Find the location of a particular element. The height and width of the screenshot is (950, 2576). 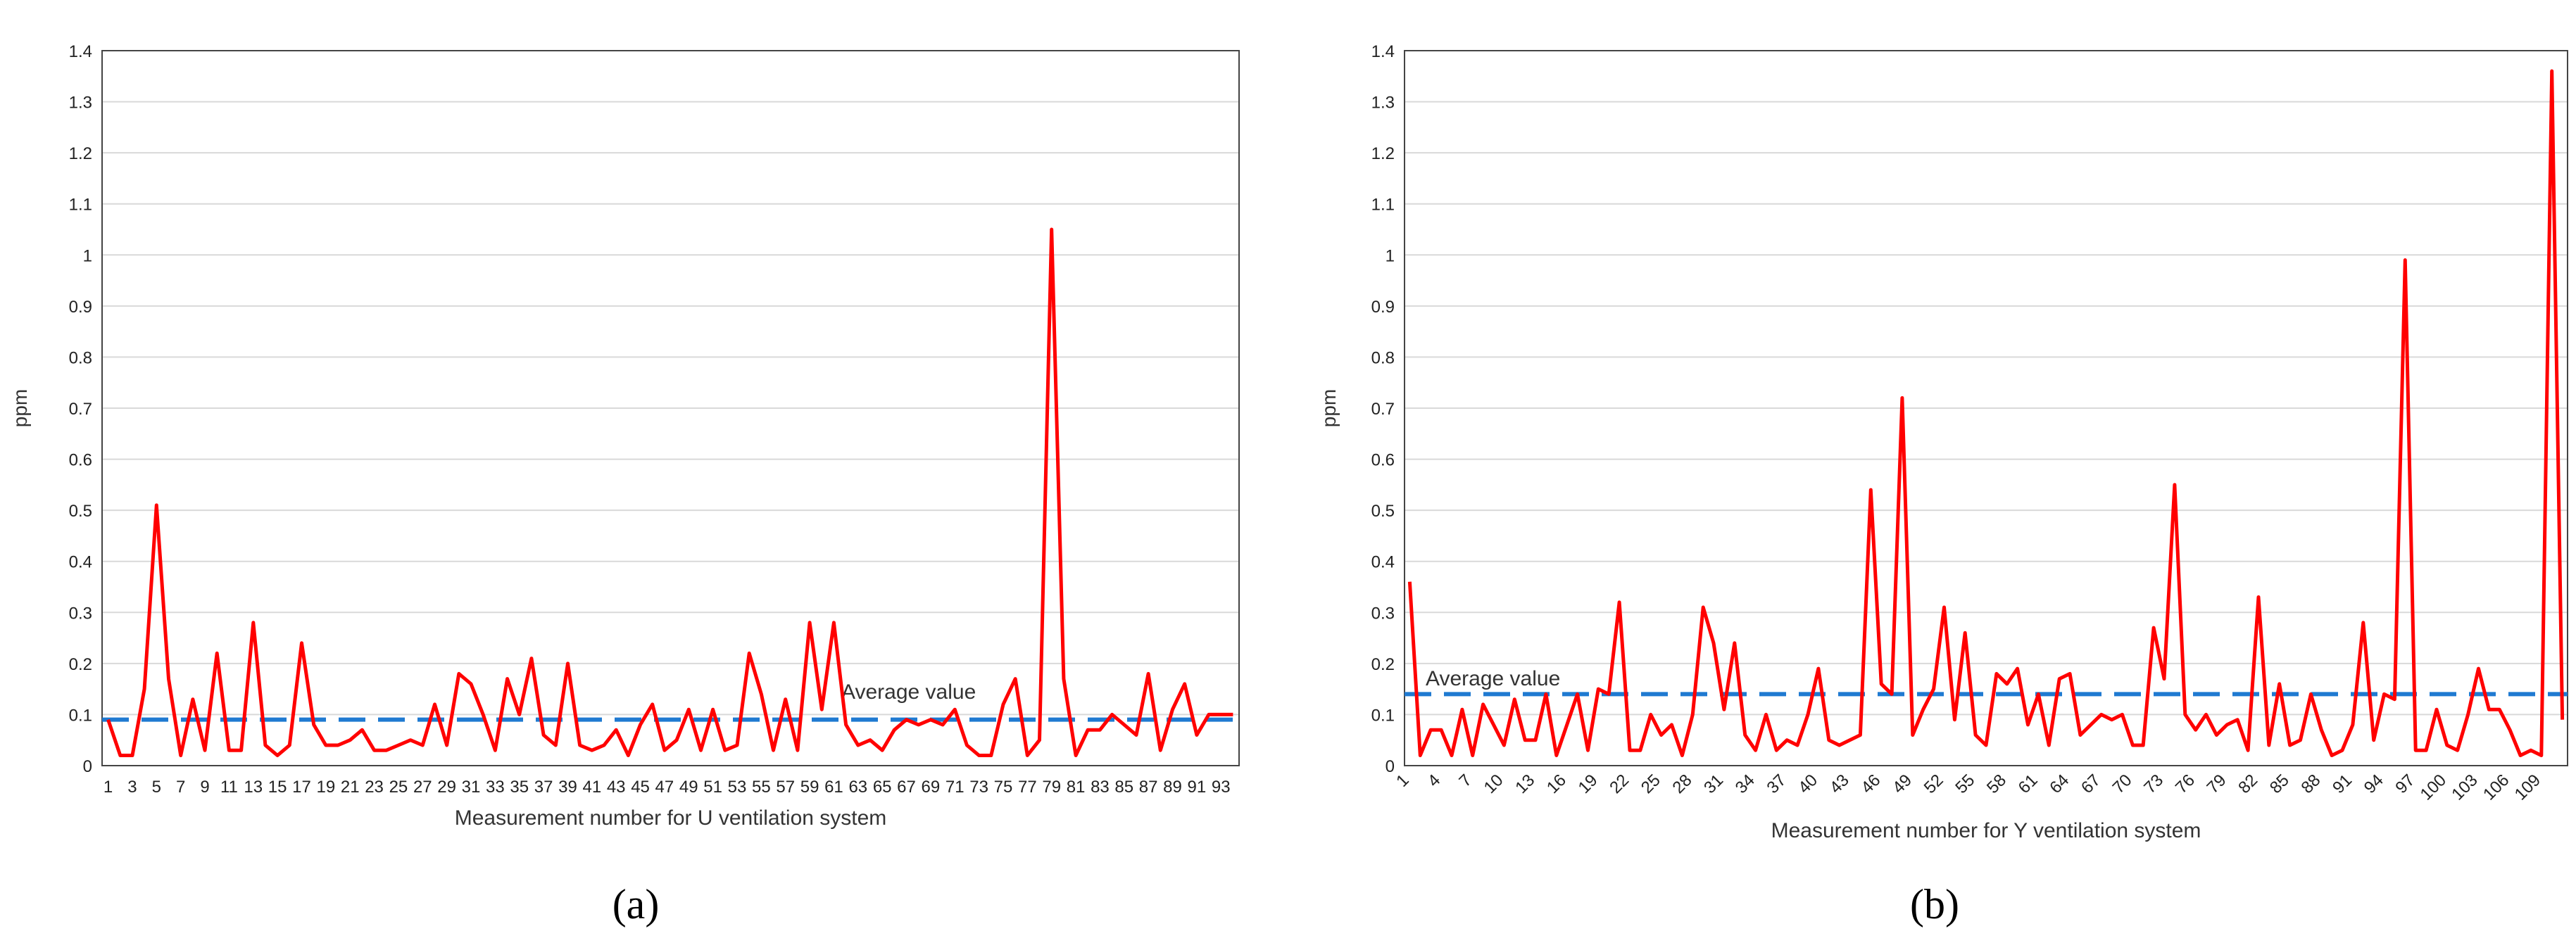

x-tick-label: 53 is located at coordinates (737, 787).